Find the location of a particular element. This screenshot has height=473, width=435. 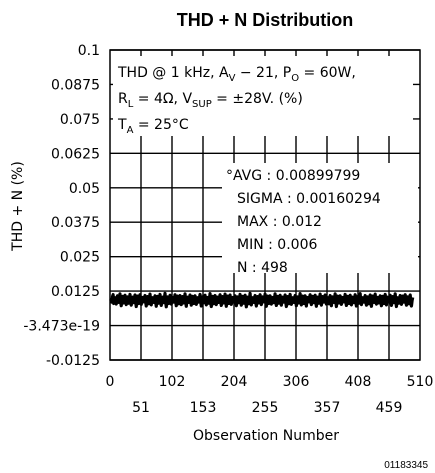

x-tick-label-top: 408 is located at coordinates (358, 382).